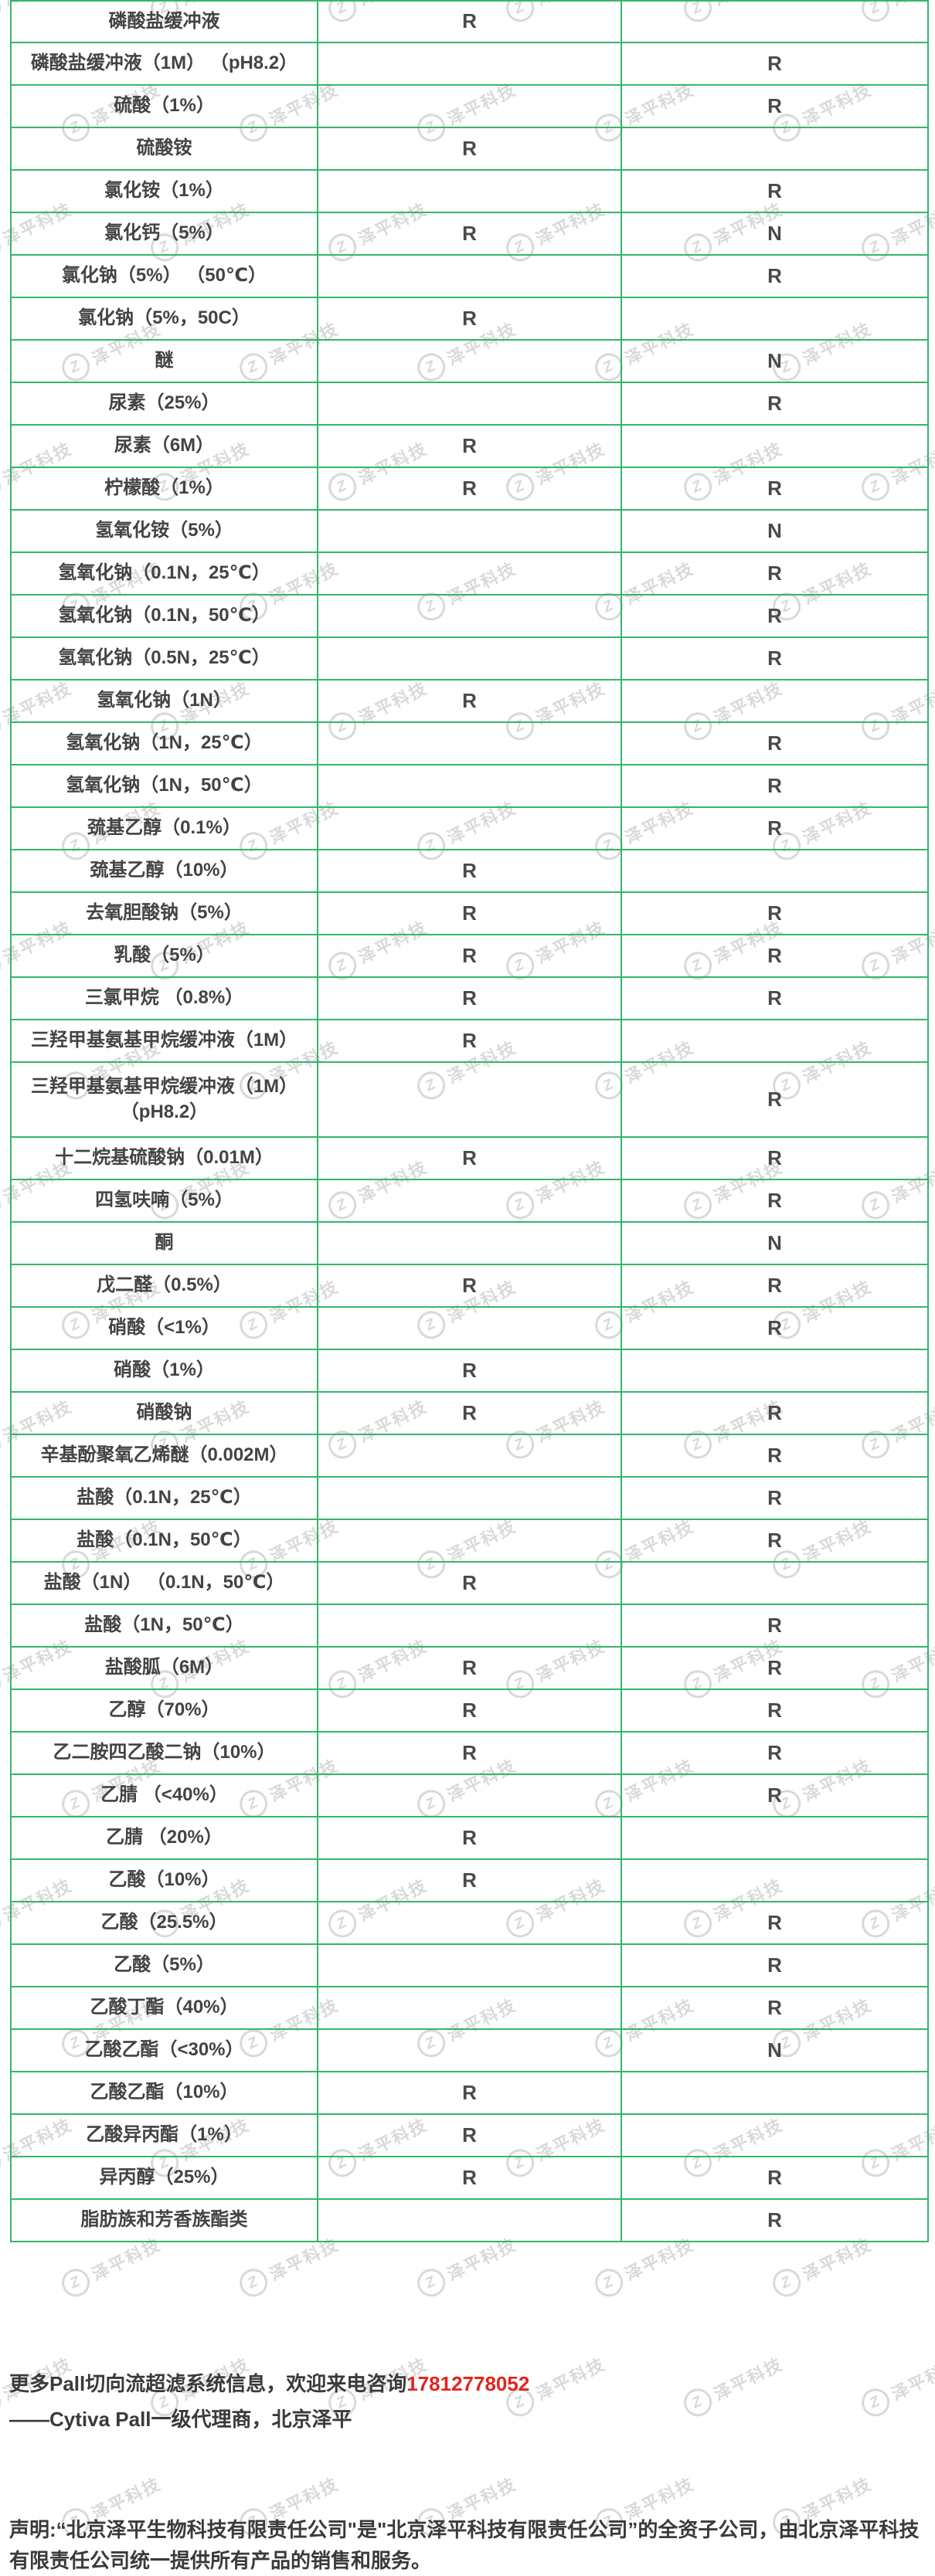  Describe the element at coordinates (469, 828) in the screenshot. I see `table-row: 巯基乙醇（0.1%） R` at that location.